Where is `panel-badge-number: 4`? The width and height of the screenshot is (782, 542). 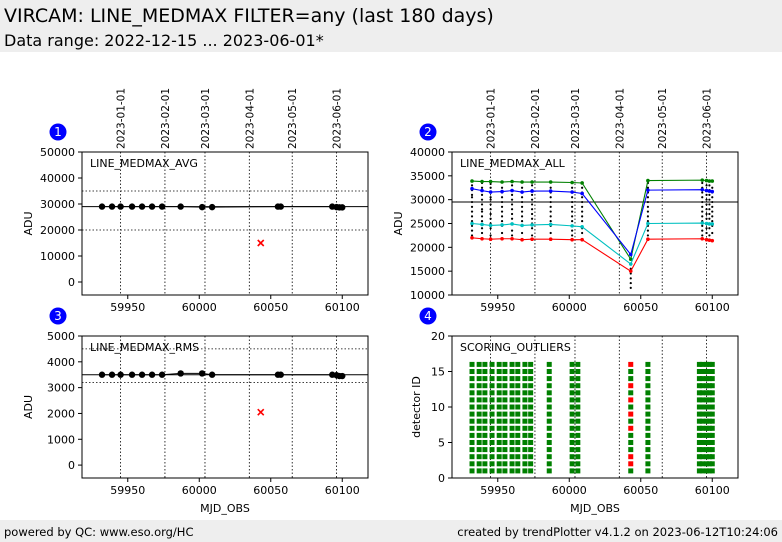 panel-badge-number: 4 is located at coordinates (428, 316).